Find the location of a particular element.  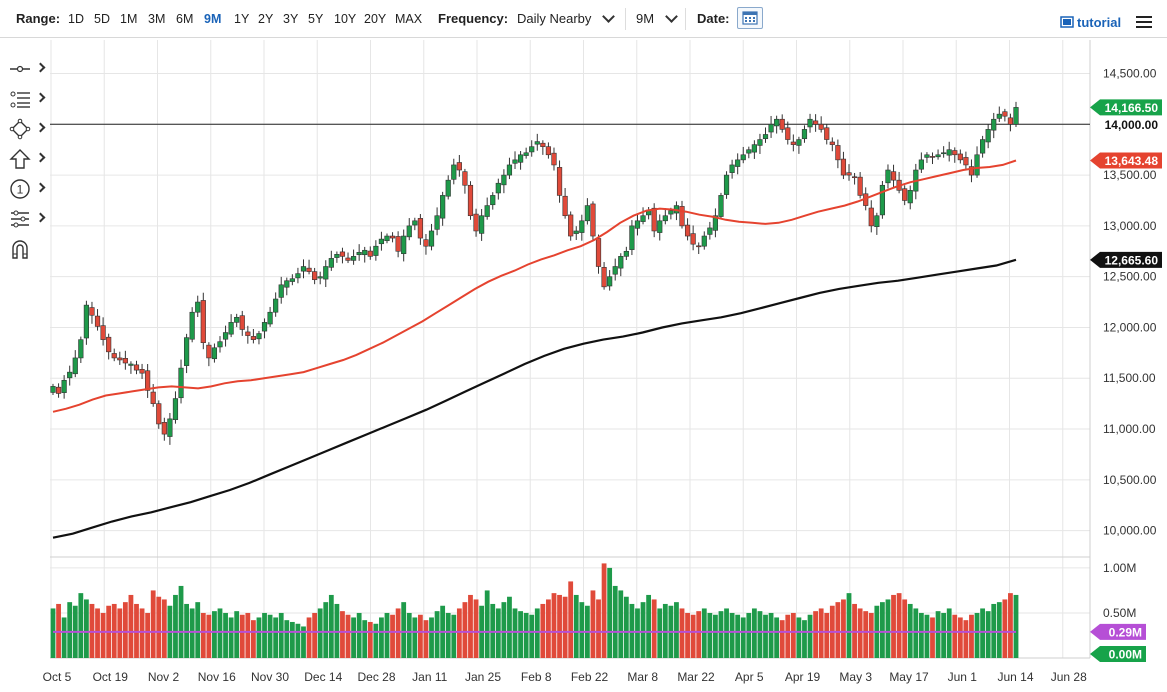

y-tick-label: 10,000.00 is located at coordinates (1130, 531).